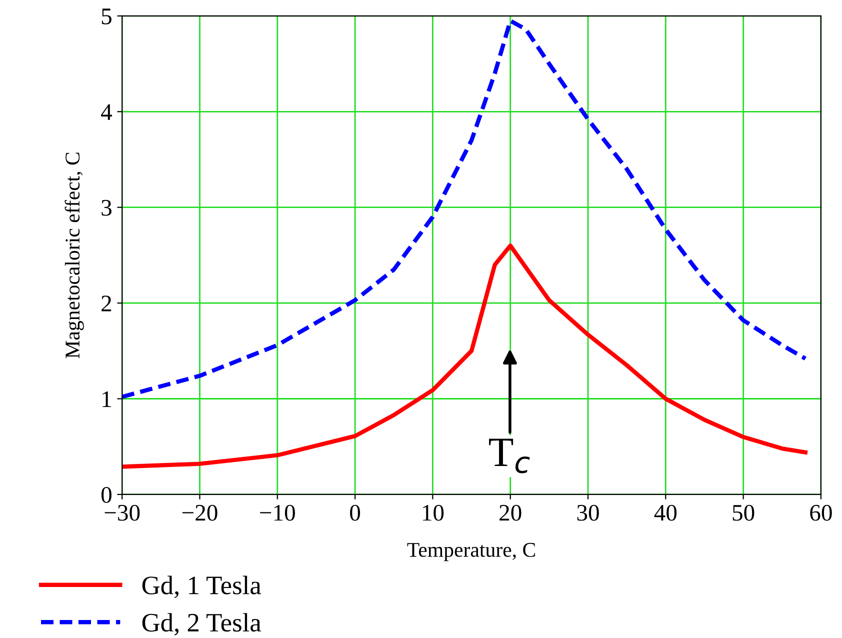 This screenshot has width=842, height=638. Describe the element at coordinates (509, 456) in the screenshot. I see `annotation: T$_{c}$` at that location.